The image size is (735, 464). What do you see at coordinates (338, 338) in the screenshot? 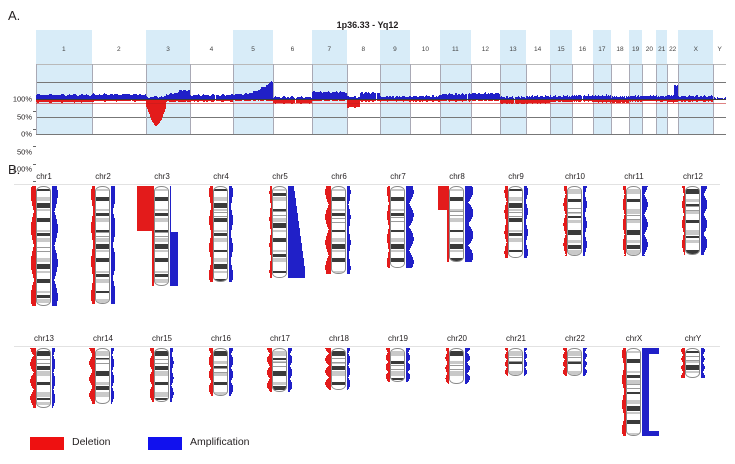
I see `ideogram-label: chr18` at bounding box center [338, 338].